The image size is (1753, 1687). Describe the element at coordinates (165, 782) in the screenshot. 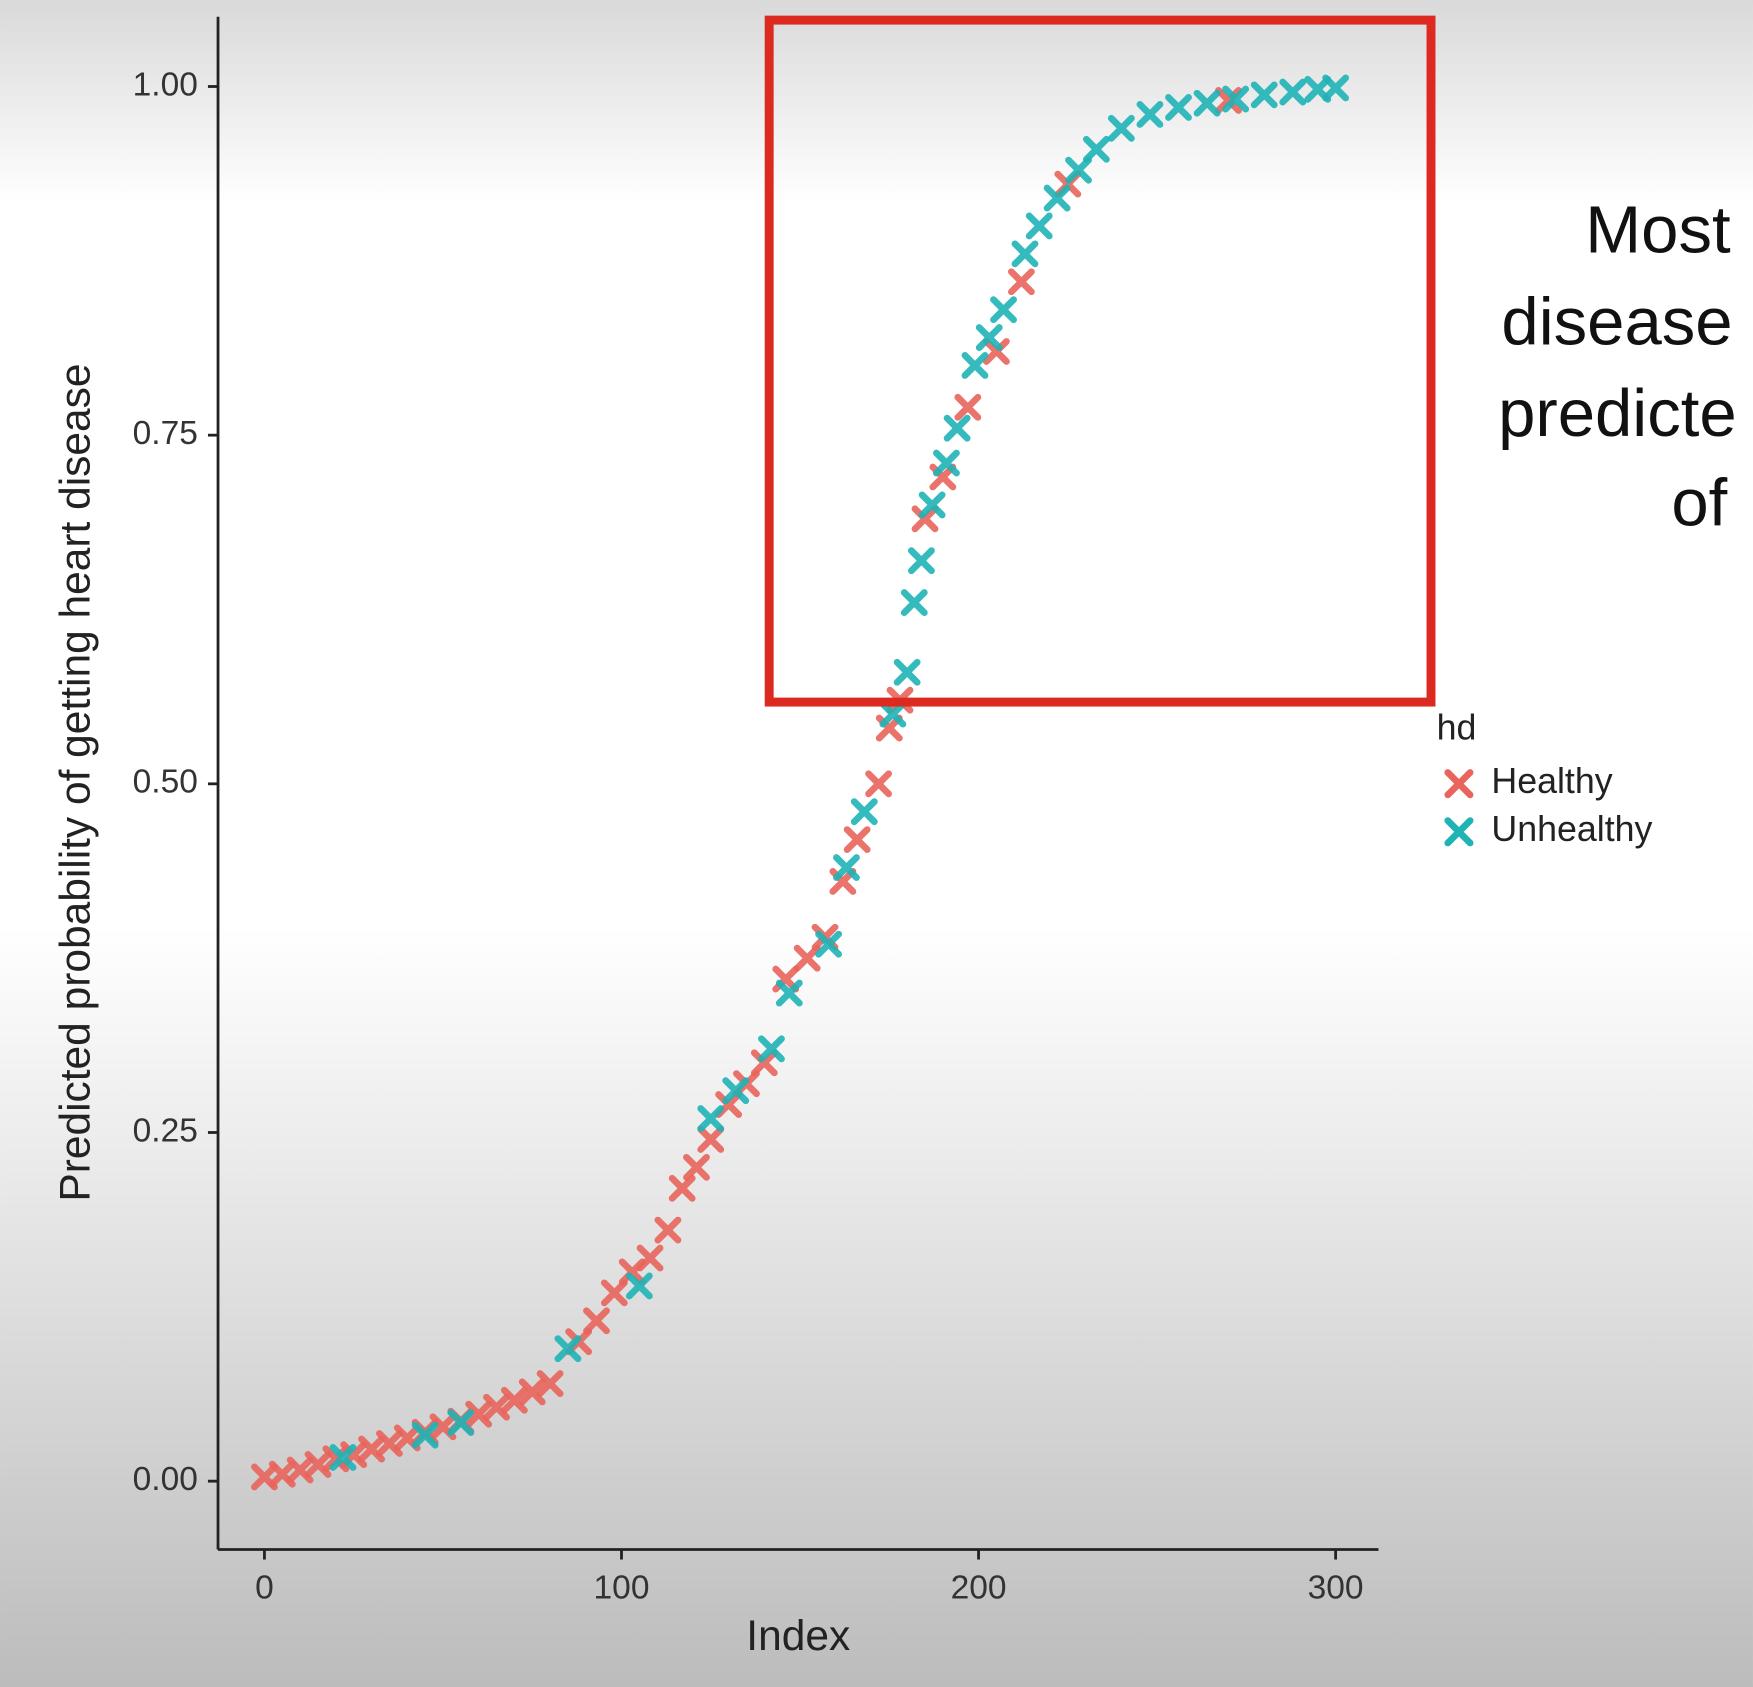

I see `y-tick-label: 0.50` at that location.